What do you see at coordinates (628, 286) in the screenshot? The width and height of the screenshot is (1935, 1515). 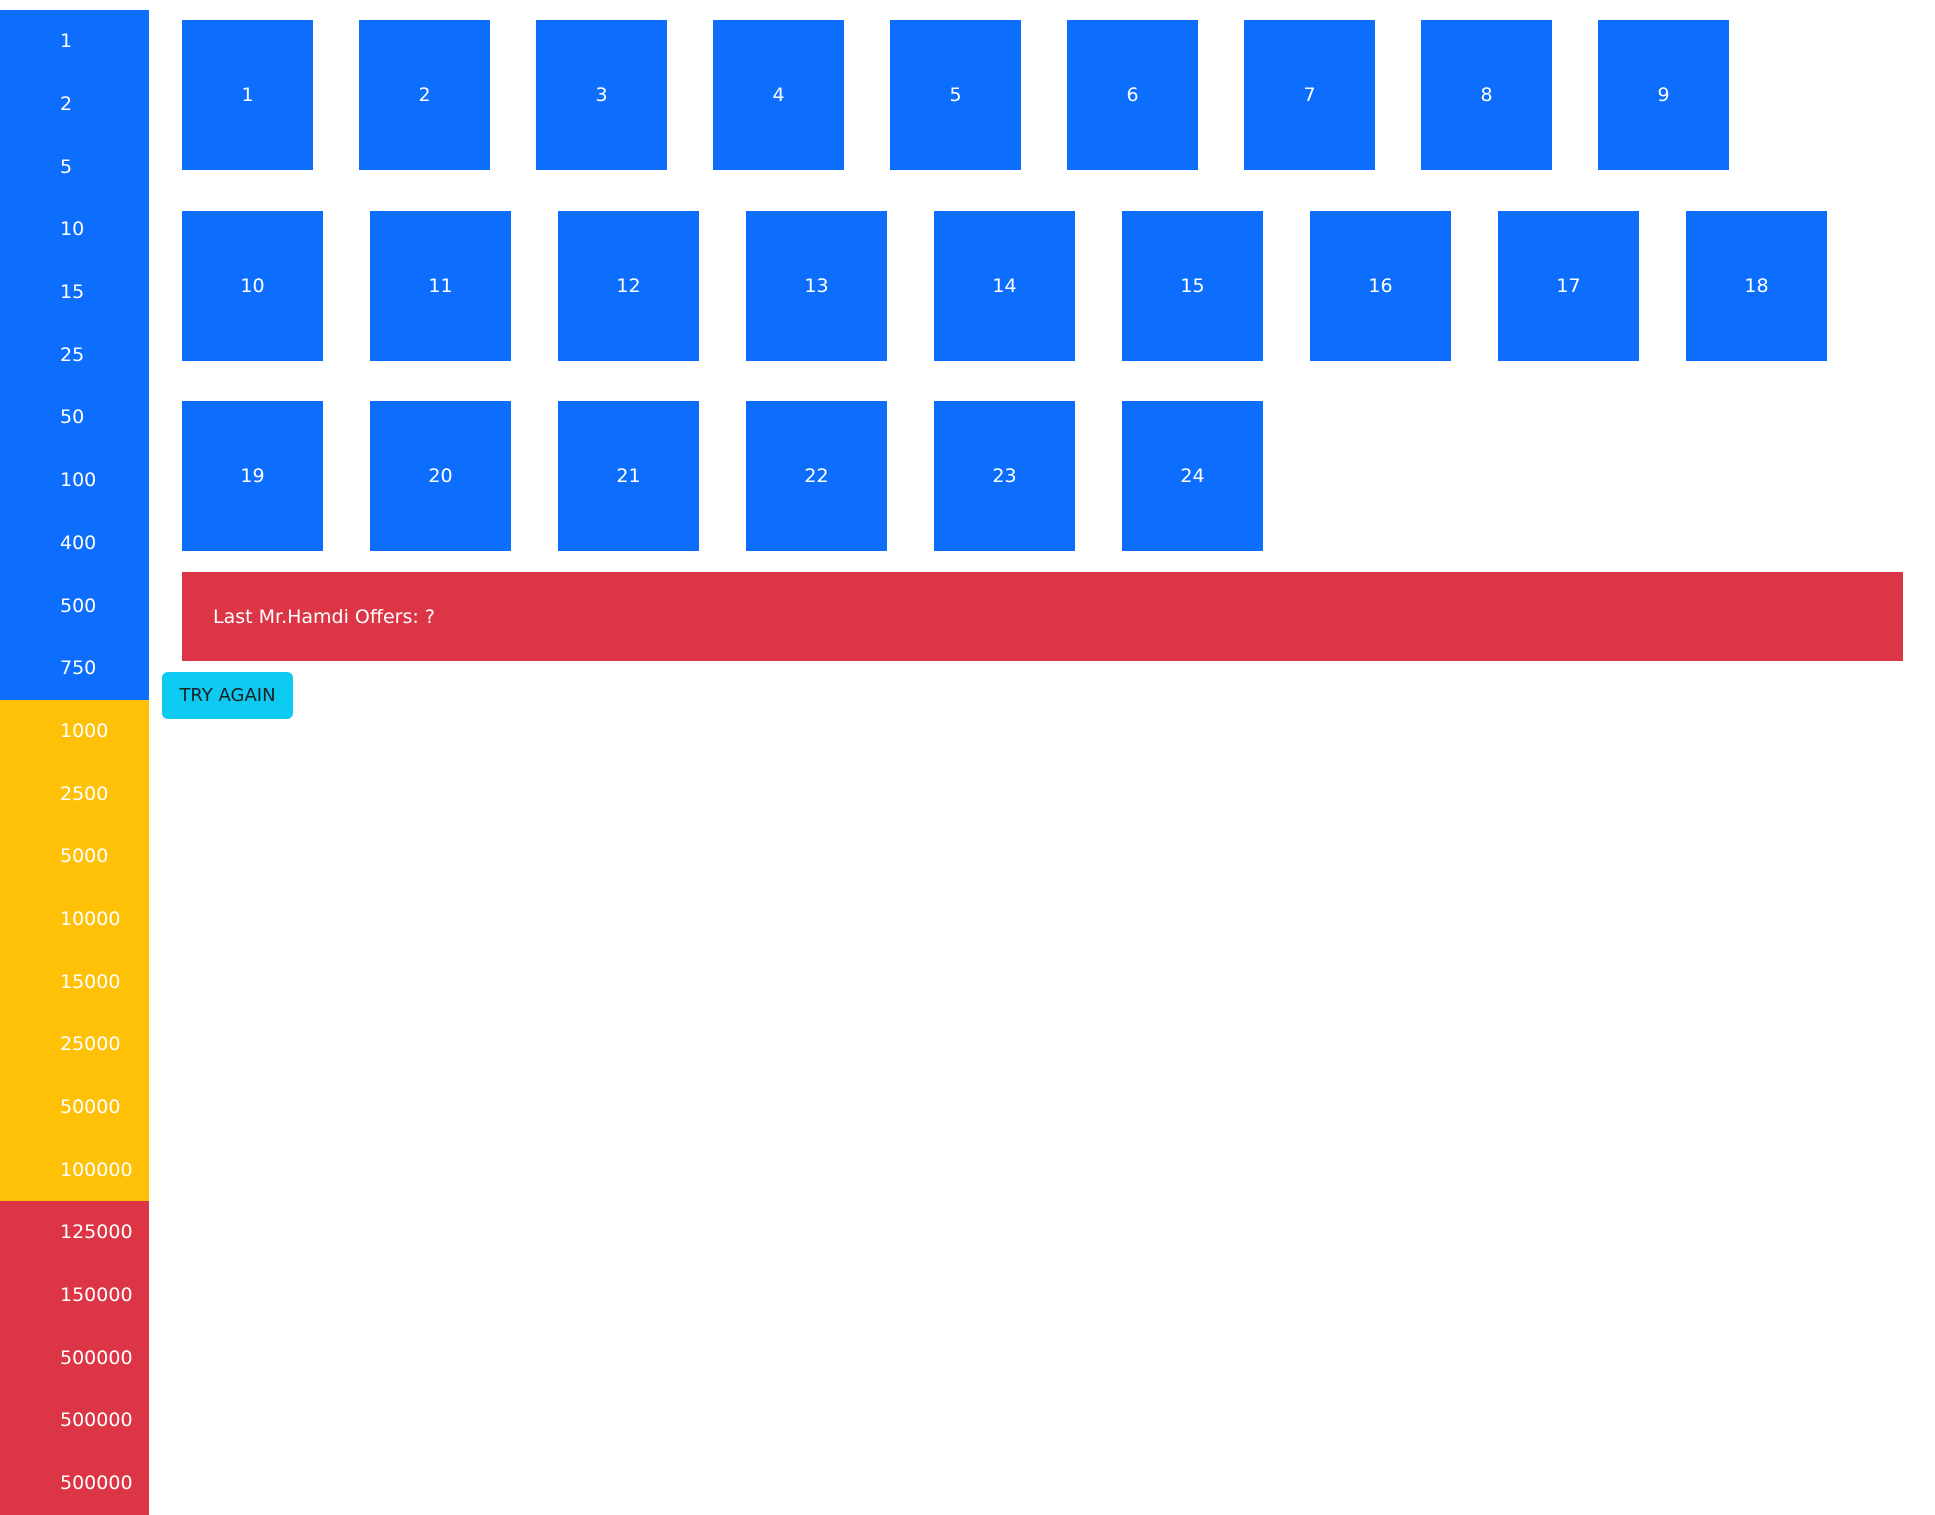 I see `box-12: 12` at bounding box center [628, 286].